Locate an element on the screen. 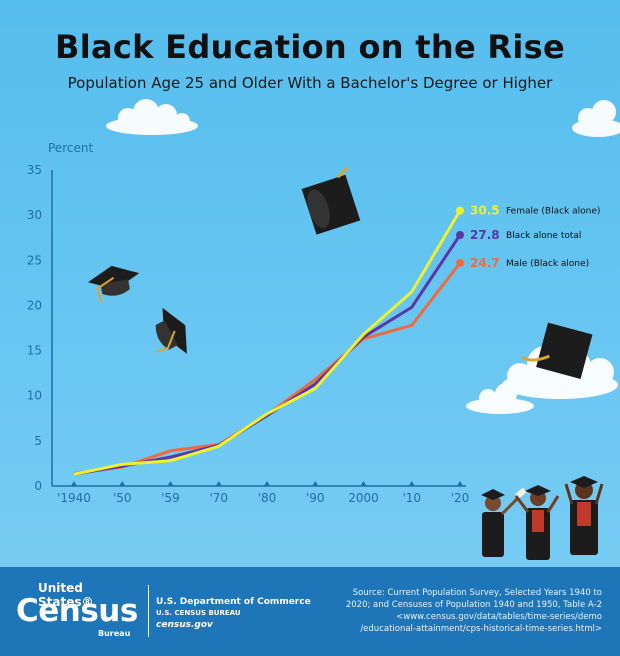 This screenshot has height=656, width=620. logo-main-text: Census is located at coordinates (77, 611).